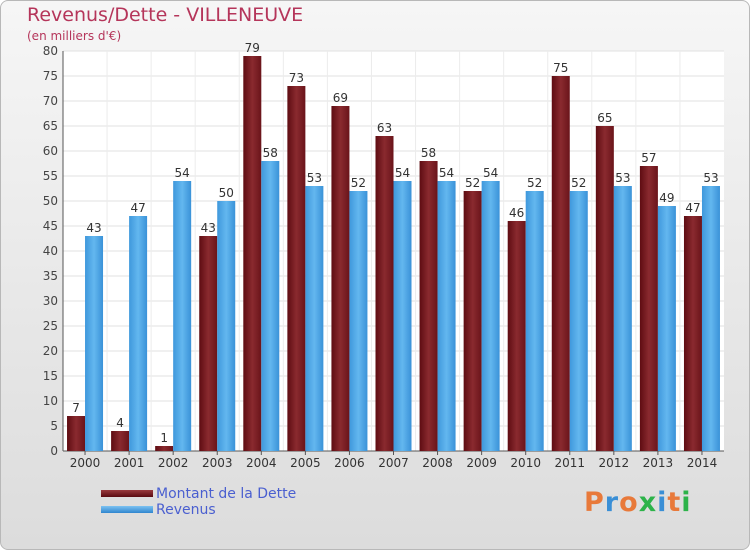 This screenshot has width=750, height=550. Describe the element at coordinates (674, 502) in the screenshot. I see `logo-letter: t` at that location.